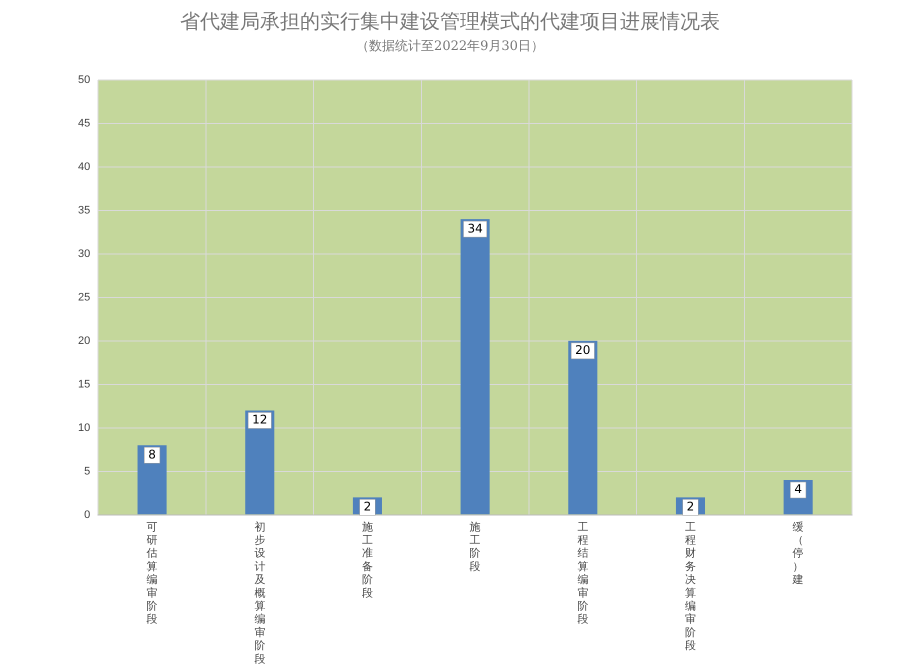 This screenshot has width=900, height=672. I want to click on y-tick-label: 35, so click(84, 210).